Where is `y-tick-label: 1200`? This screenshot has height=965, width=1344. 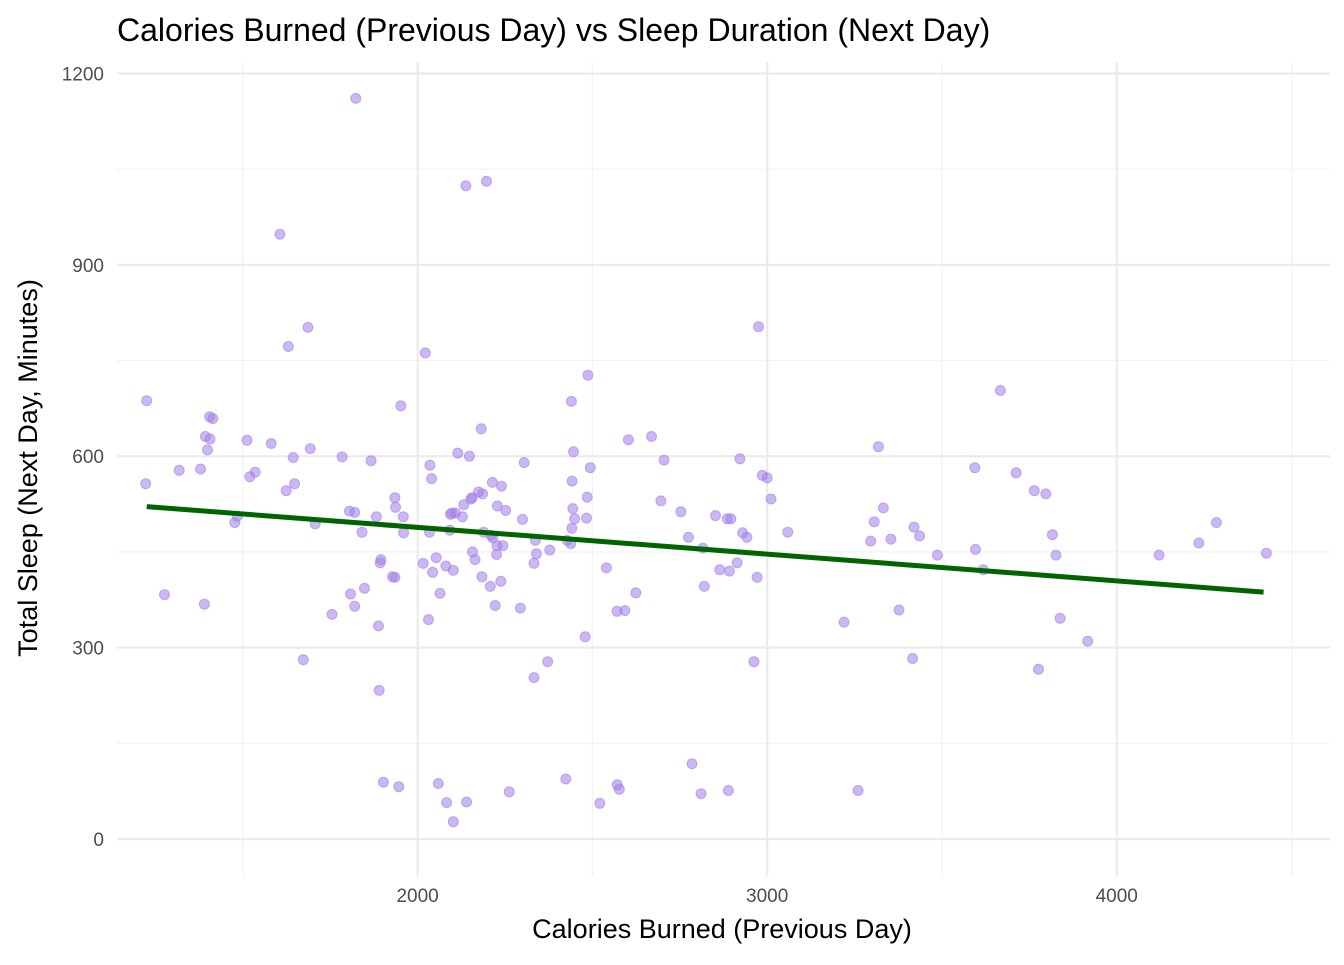
y-tick-label: 1200 is located at coordinates (83, 74).